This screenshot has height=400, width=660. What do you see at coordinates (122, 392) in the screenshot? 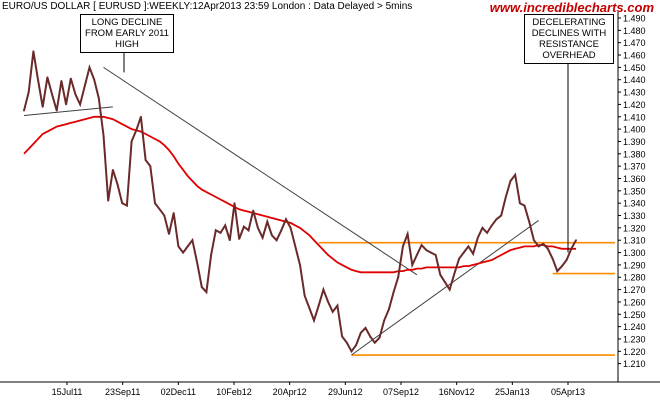
I see `x-tick-label: 23Sep11` at bounding box center [122, 392].